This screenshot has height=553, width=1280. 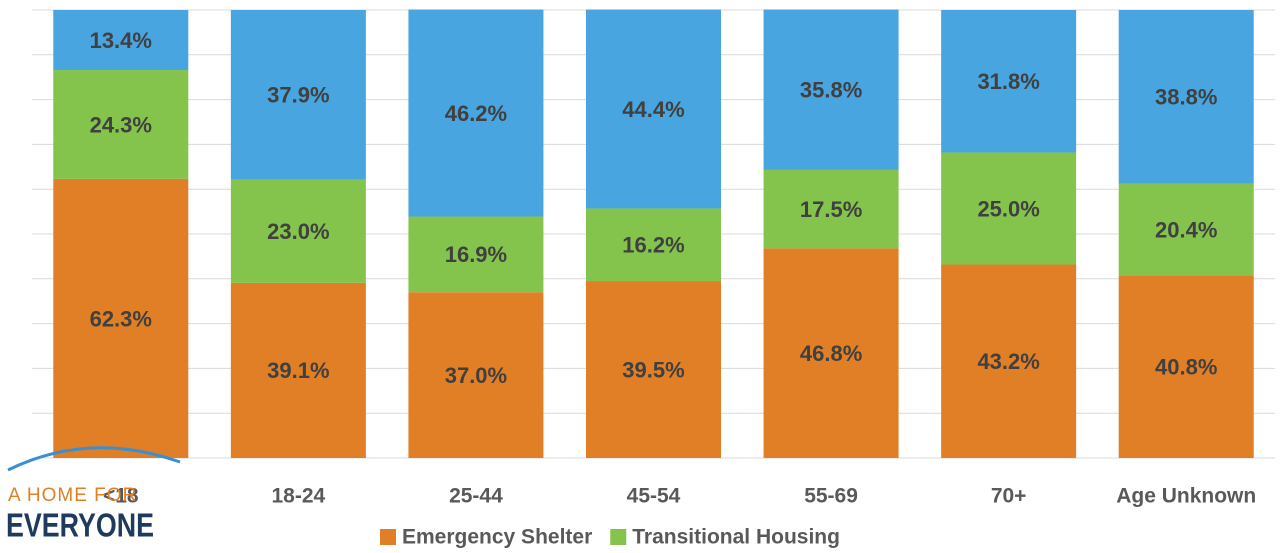 I want to click on value-label: 13.4%, so click(x=121, y=40).